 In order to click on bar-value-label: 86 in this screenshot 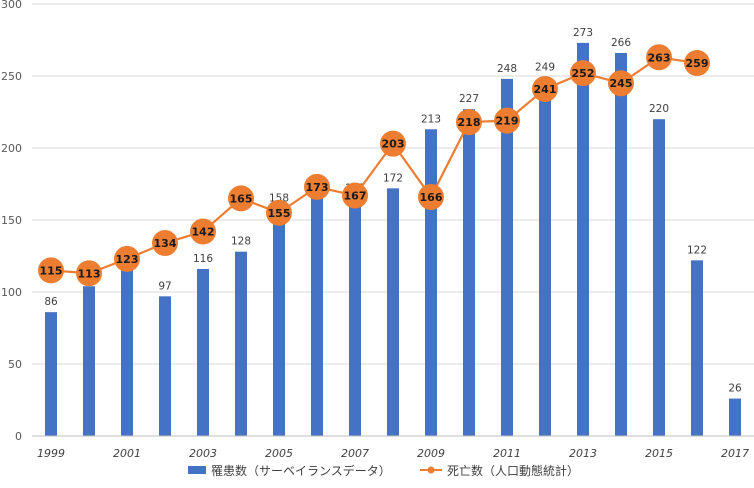, I will do `click(51, 302)`.